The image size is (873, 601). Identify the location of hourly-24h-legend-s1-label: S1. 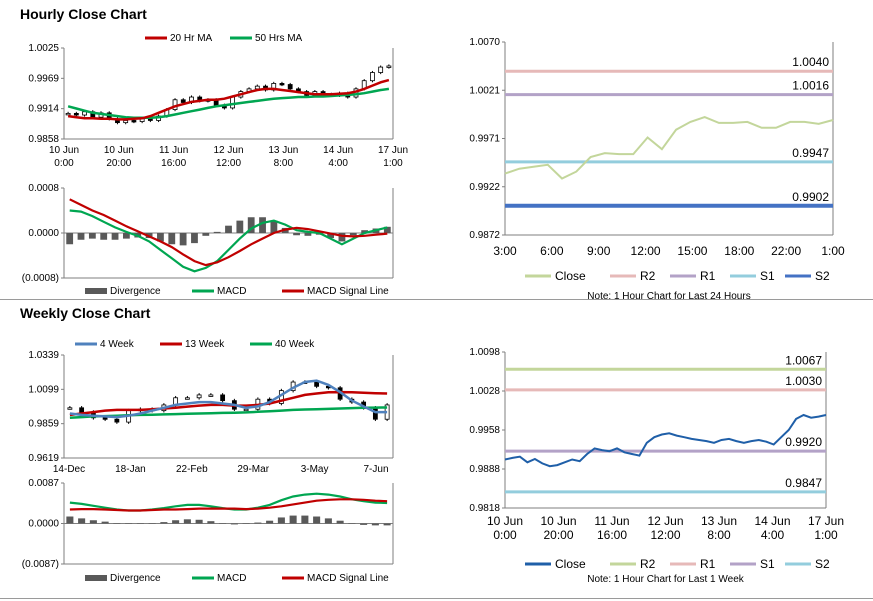
(767, 276).